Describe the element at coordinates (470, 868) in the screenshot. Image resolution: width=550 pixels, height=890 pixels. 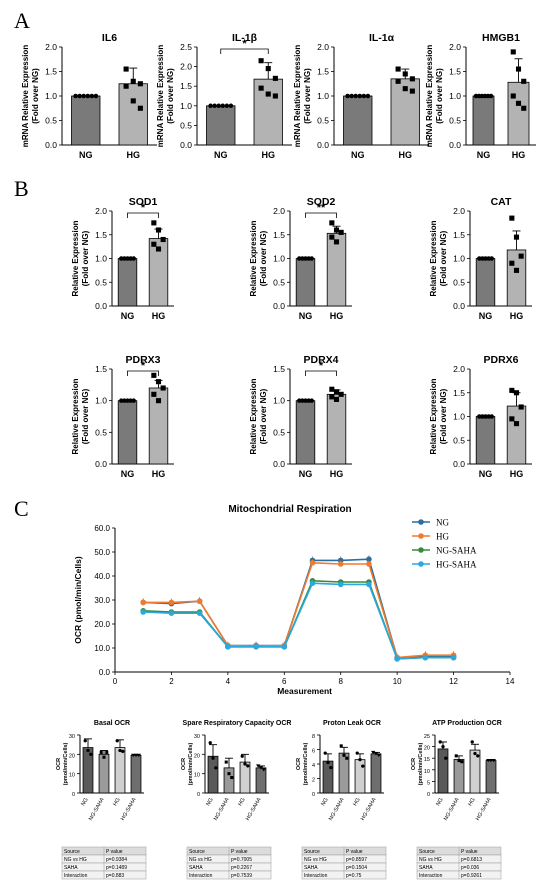
I see `table-cell: p=0.036` at that location.